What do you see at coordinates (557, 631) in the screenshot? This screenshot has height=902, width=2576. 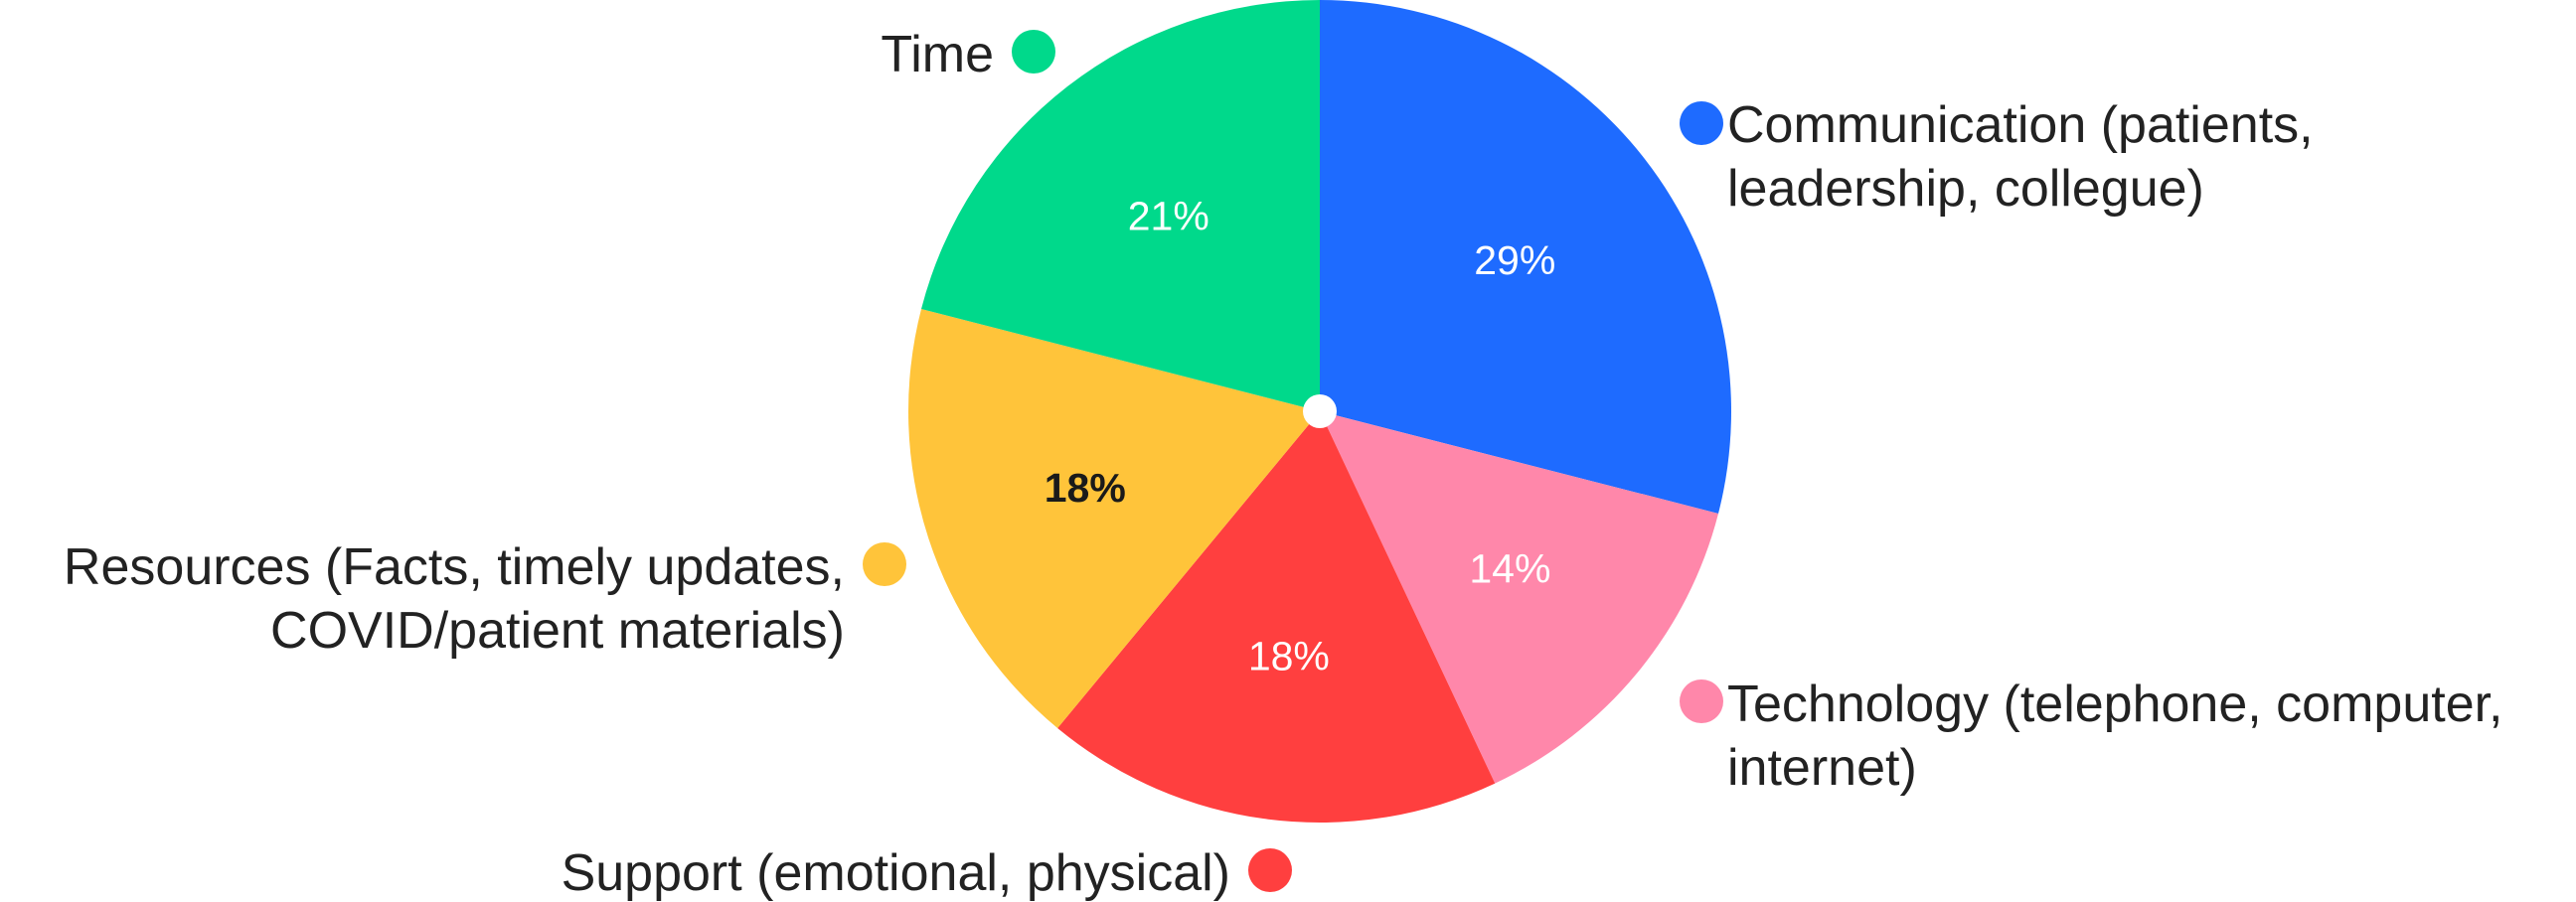 I see `legend-label: COVID/patient materials)` at bounding box center [557, 631].